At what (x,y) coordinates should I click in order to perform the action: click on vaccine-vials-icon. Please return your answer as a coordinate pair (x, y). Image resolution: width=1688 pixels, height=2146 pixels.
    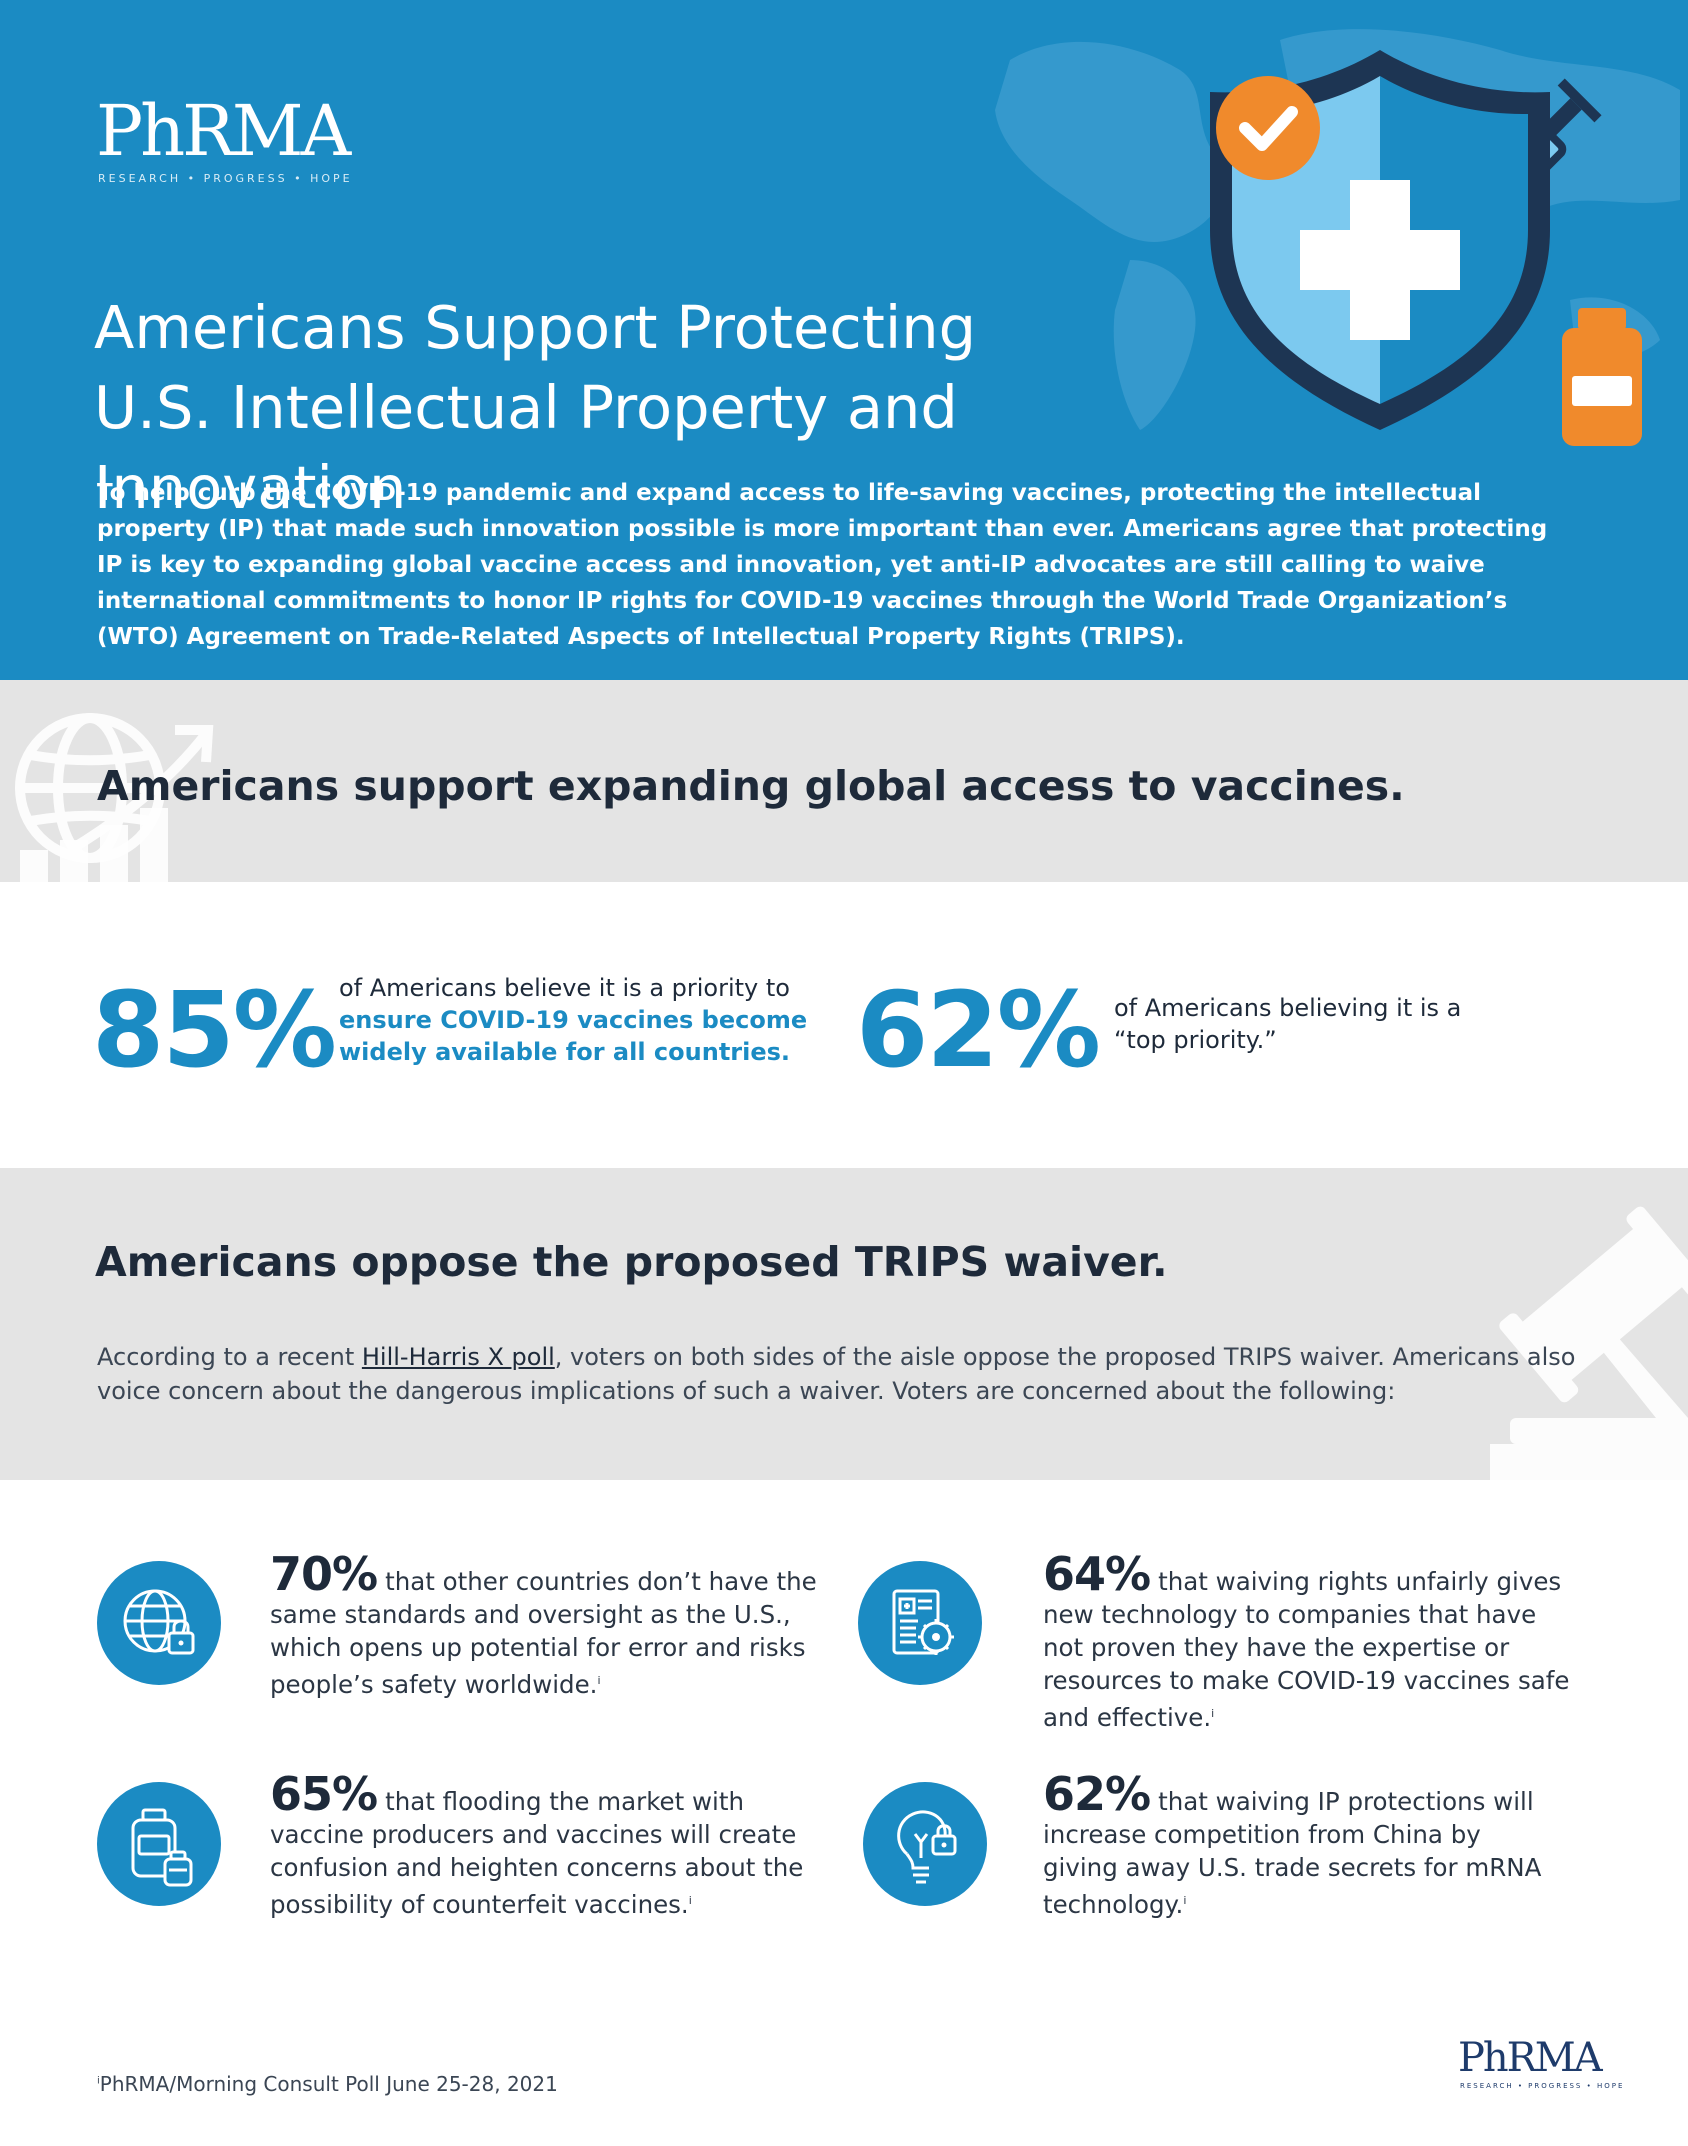
    Looking at the image, I should click on (162, 1847).